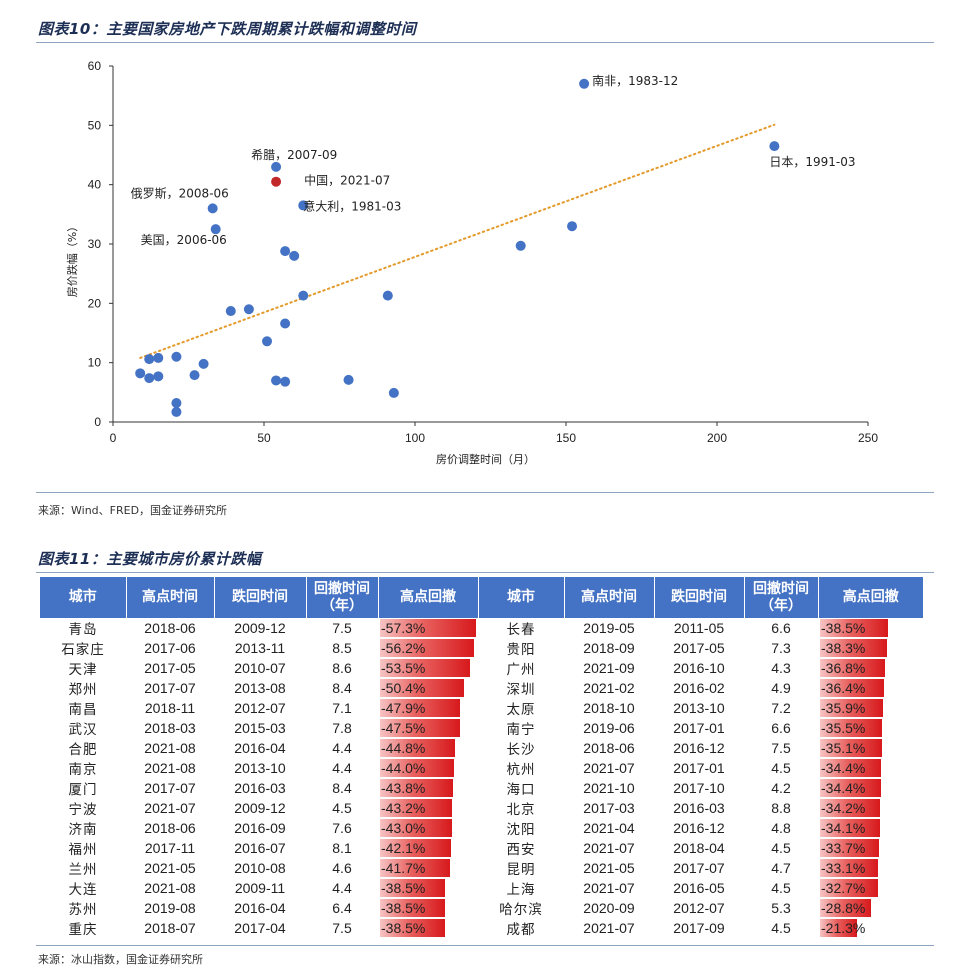  What do you see at coordinates (843, 848) in the screenshot?
I see `drawdown-value: -33.7%` at bounding box center [843, 848].